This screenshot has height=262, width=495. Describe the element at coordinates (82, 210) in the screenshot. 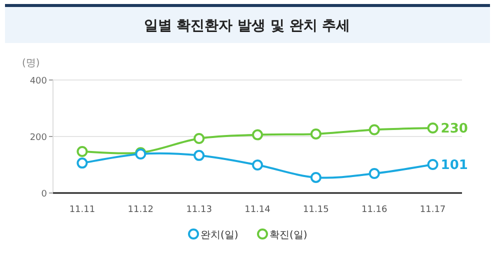

I see `x-tick-label: 11.11` at that location.